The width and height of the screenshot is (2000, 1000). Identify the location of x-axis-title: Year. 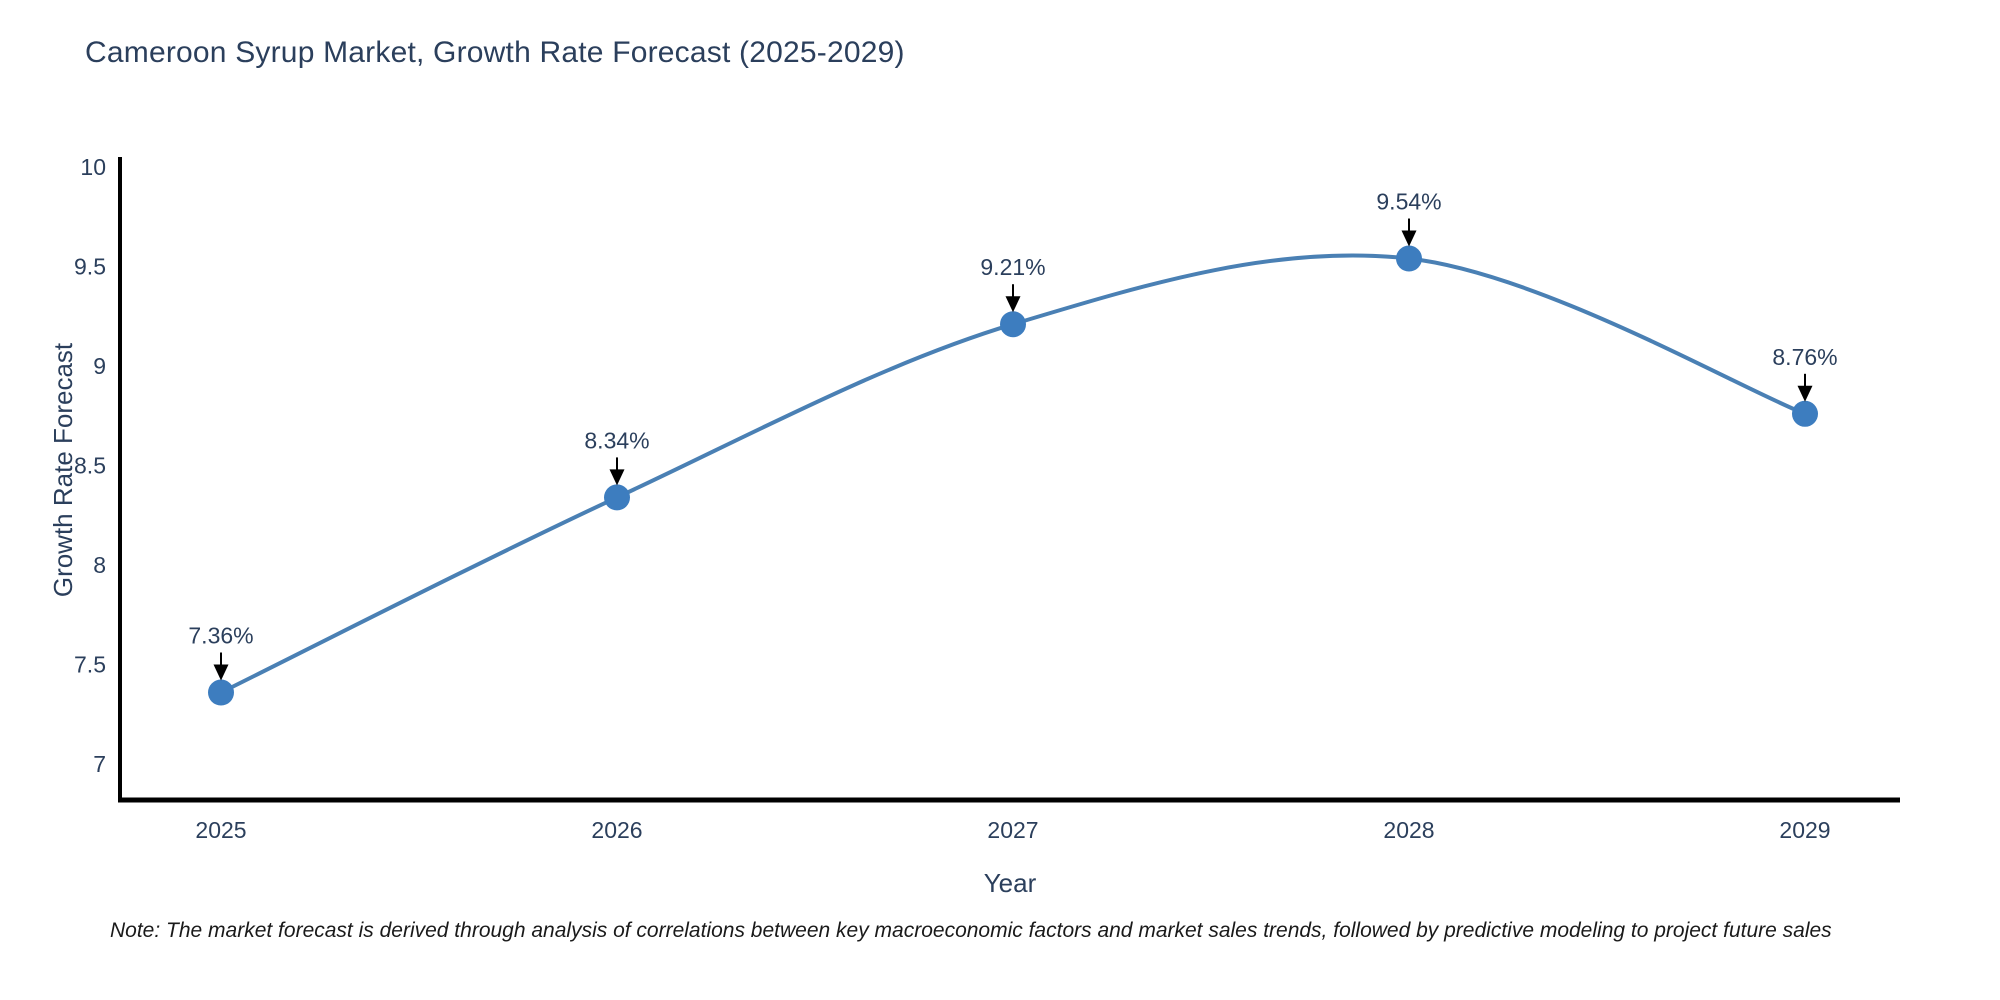
(1010, 883).